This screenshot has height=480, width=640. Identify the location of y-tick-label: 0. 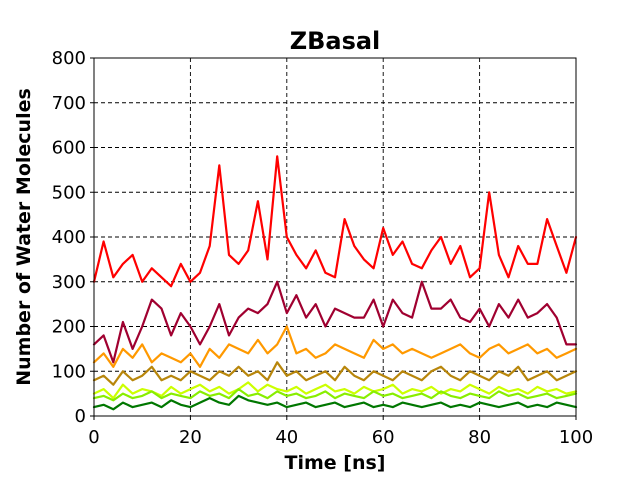
(80, 416).